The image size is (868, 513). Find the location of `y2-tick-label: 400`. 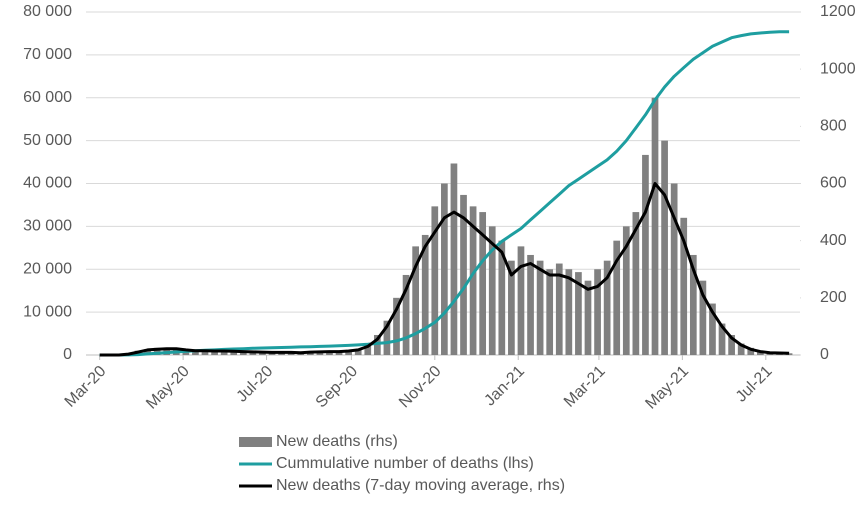

y2-tick-label: 400 is located at coordinates (833, 240).